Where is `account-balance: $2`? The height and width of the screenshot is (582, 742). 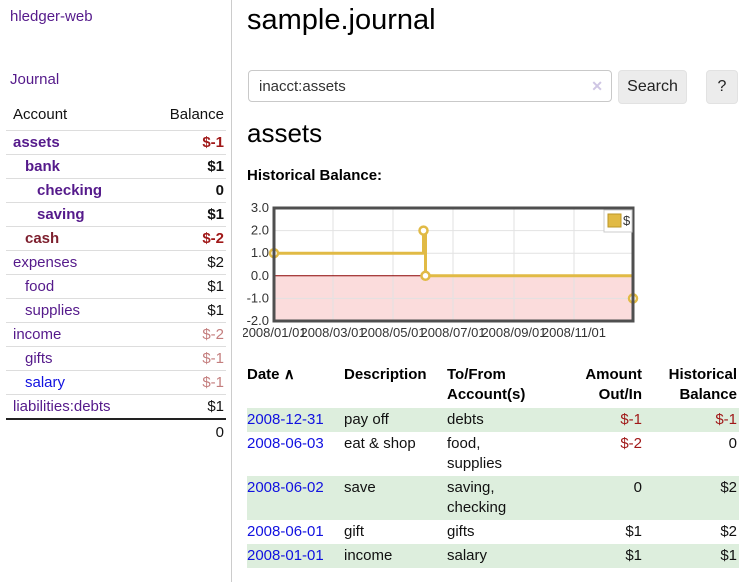 account-balance: $2 is located at coordinates (215, 262).